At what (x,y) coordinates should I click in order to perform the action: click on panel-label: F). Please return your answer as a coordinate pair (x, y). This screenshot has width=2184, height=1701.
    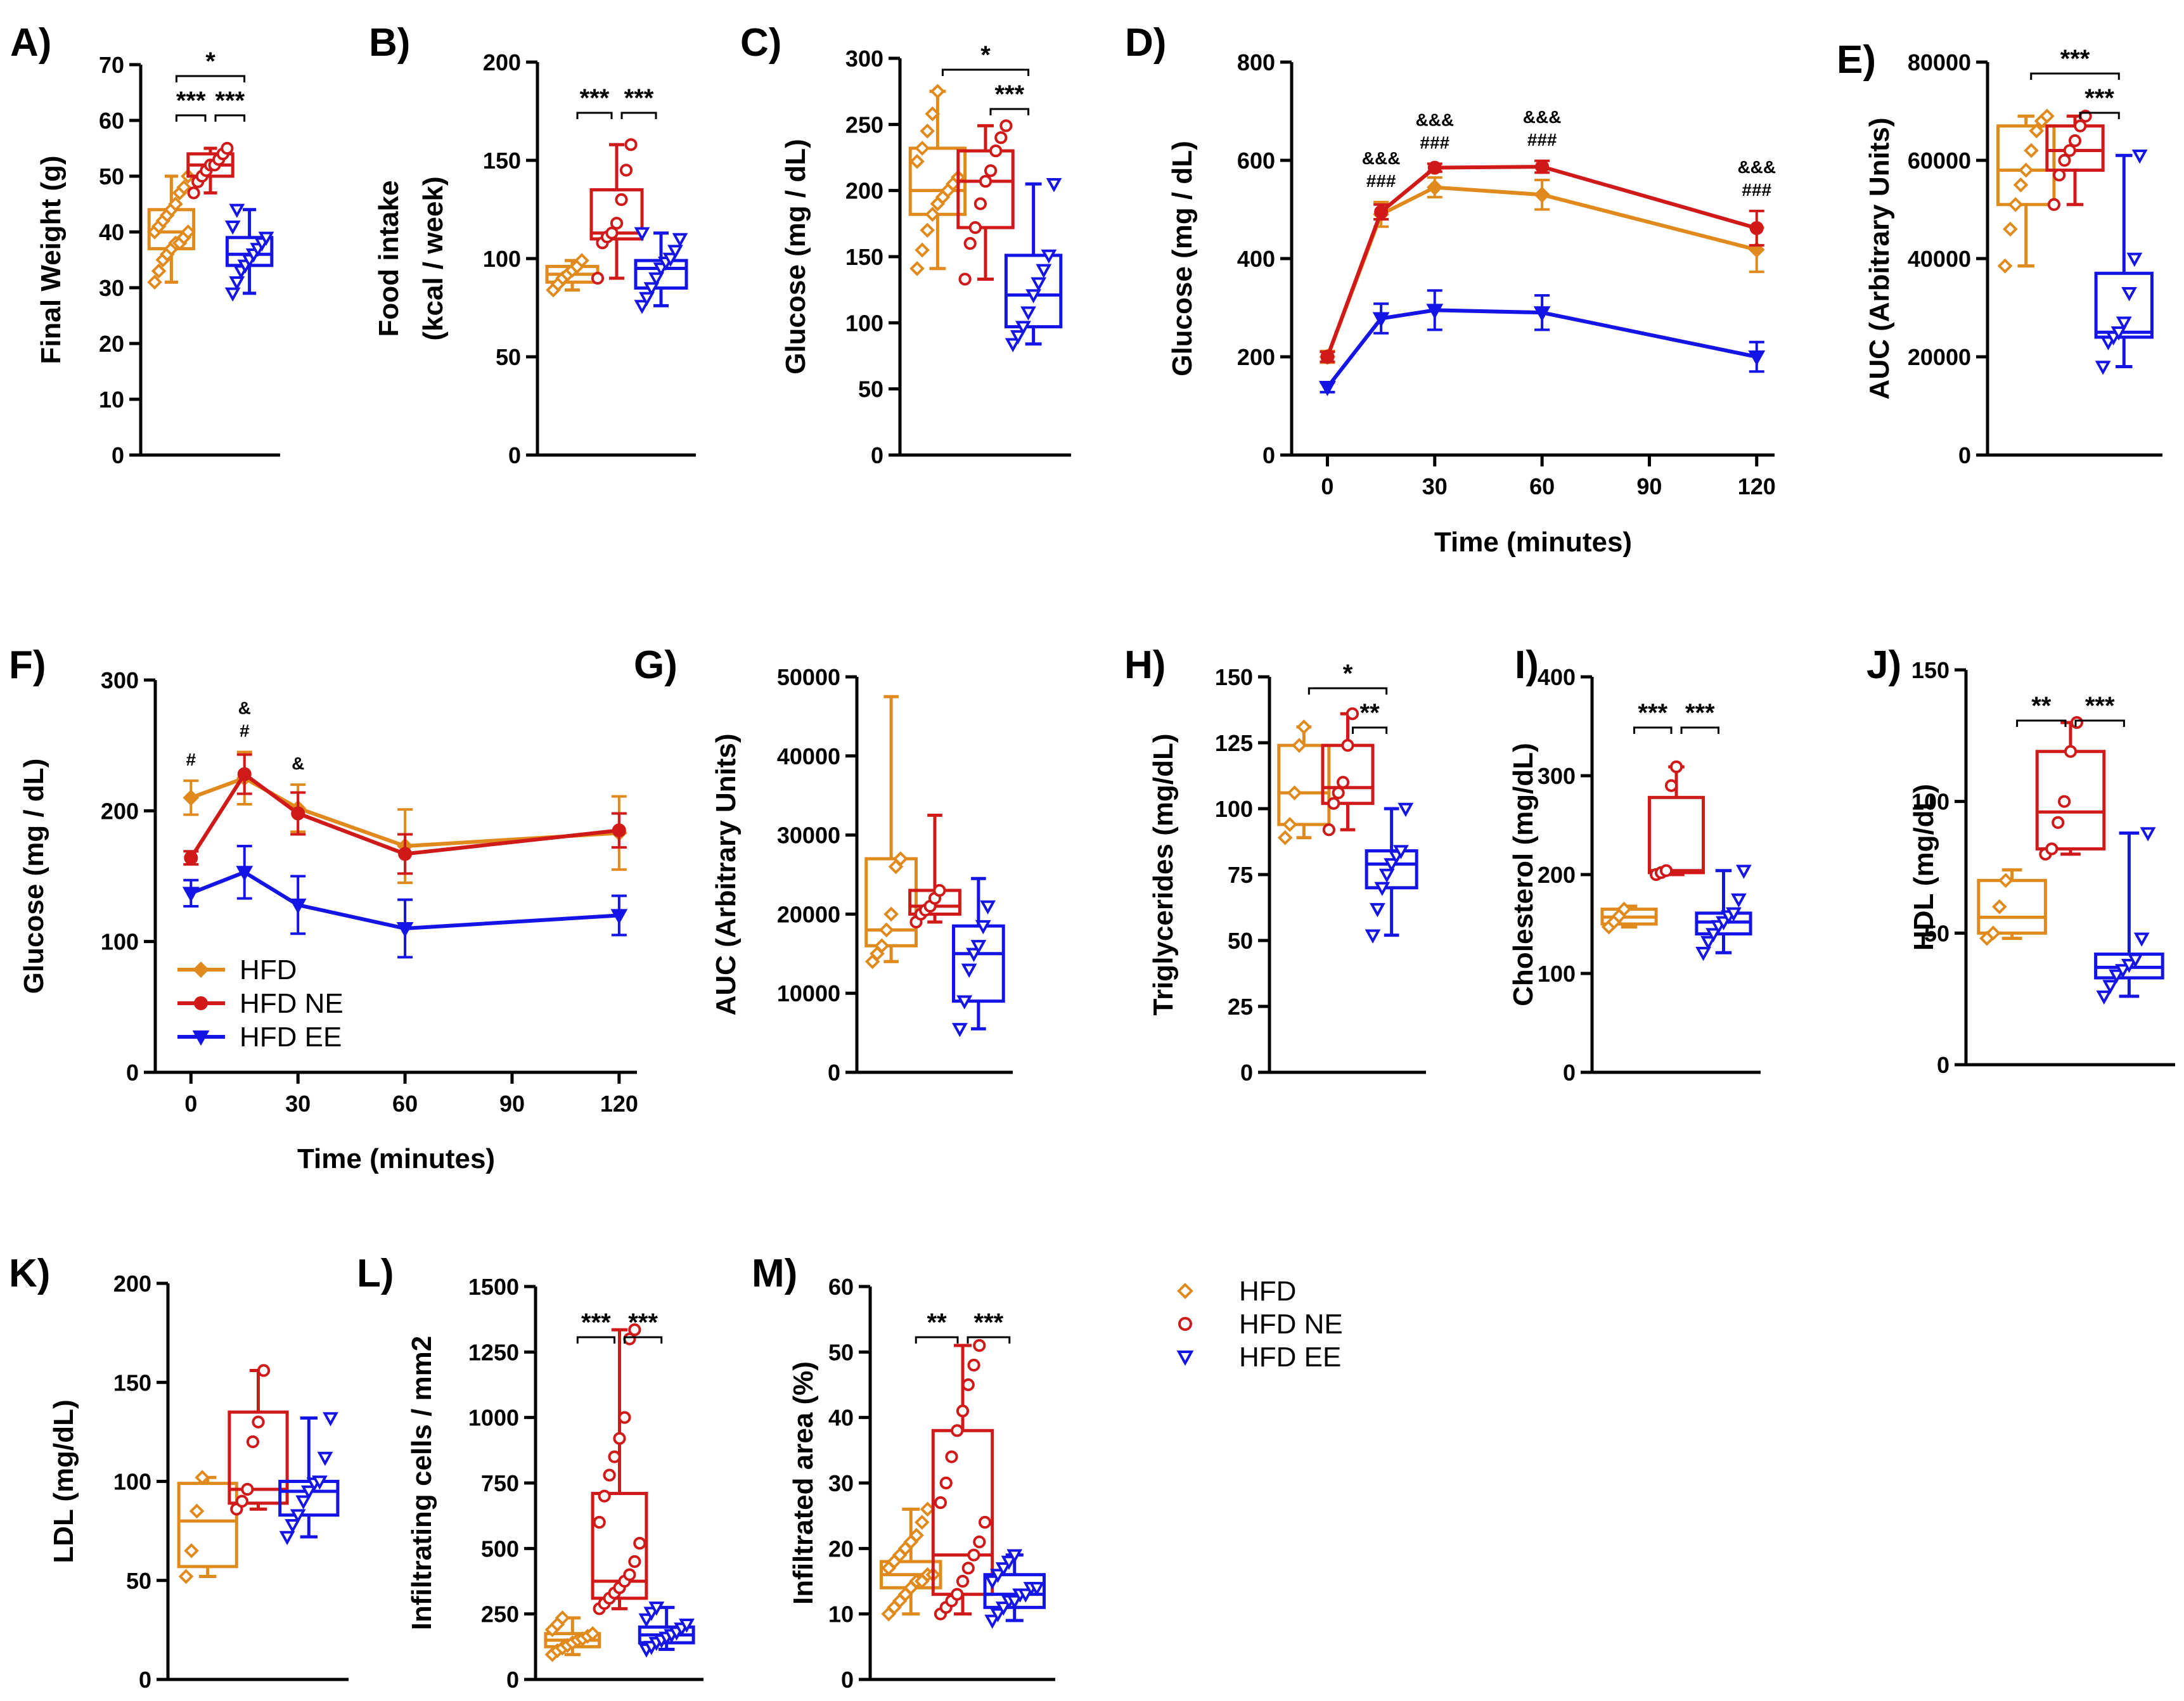
    Looking at the image, I should click on (28, 665).